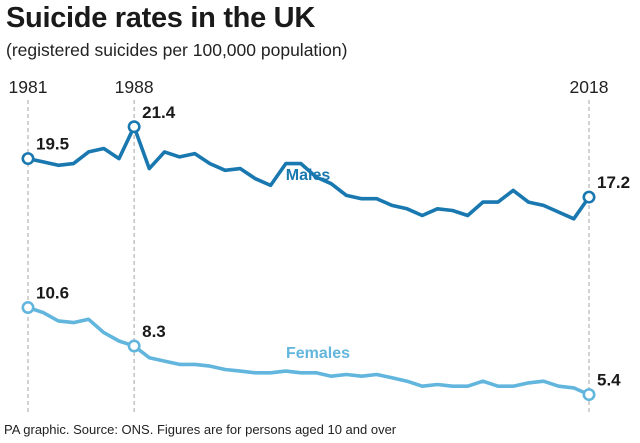 This screenshot has width=640, height=443. What do you see at coordinates (318, 353) in the screenshot?
I see `series-label-females: Females` at bounding box center [318, 353].